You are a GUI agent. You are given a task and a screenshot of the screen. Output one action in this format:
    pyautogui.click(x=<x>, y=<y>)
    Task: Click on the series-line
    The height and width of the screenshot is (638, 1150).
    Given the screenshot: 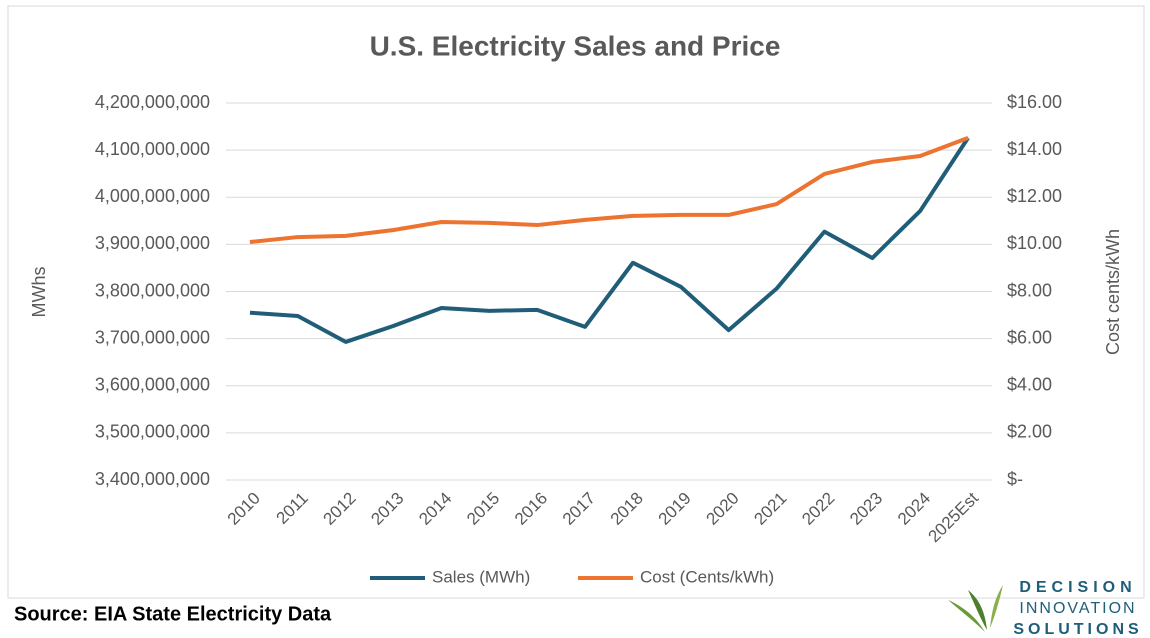 What is the action you would take?
    pyautogui.click(x=609, y=190)
    